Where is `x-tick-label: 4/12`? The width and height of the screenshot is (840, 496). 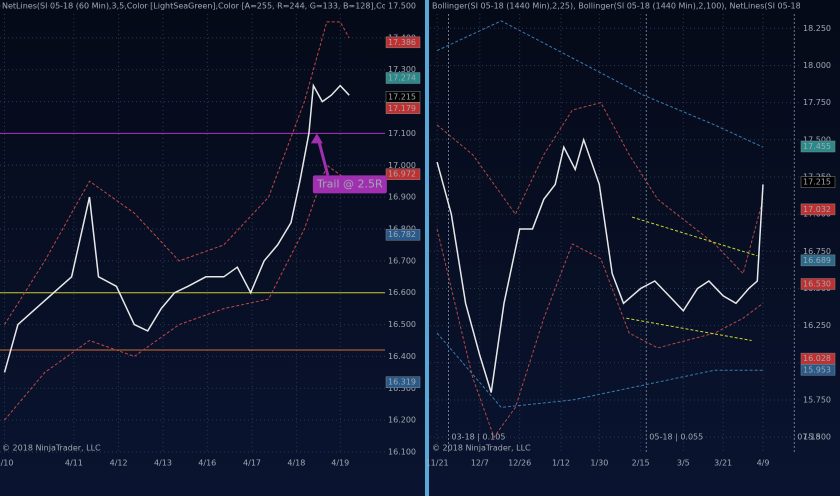
x-tick-label: 4/12 is located at coordinates (119, 463).